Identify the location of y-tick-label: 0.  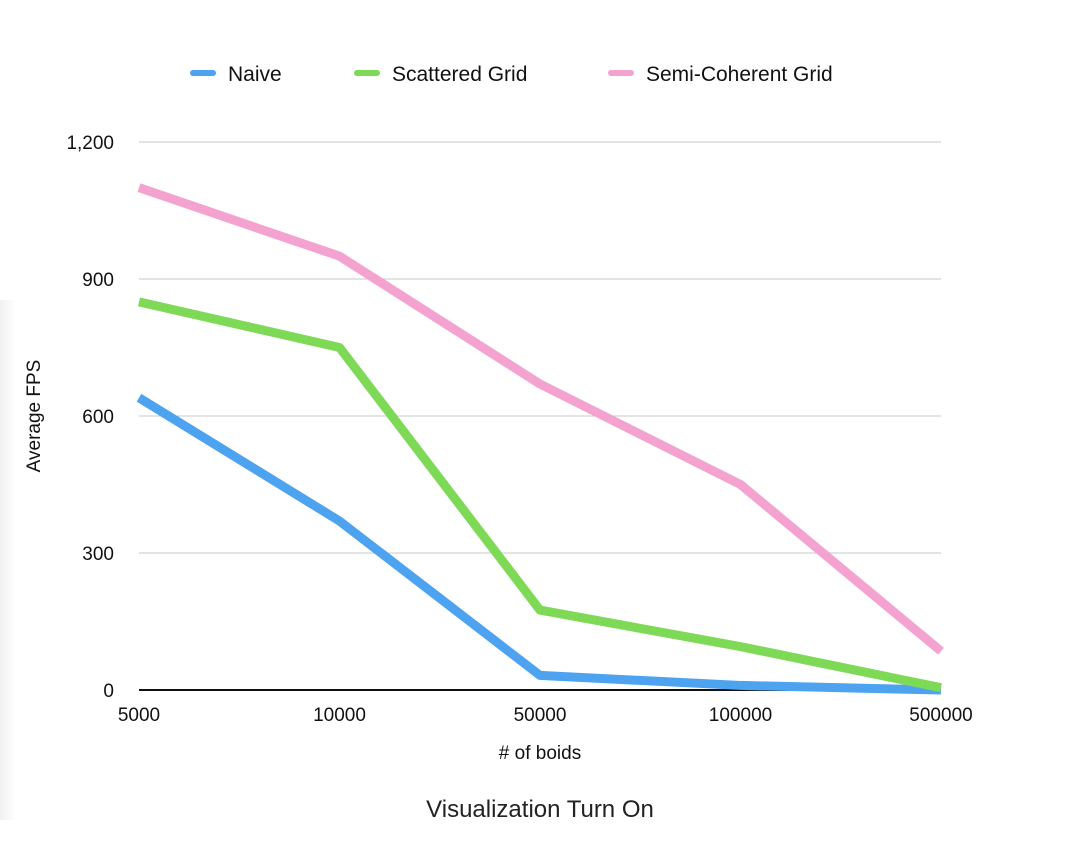
(108, 691).